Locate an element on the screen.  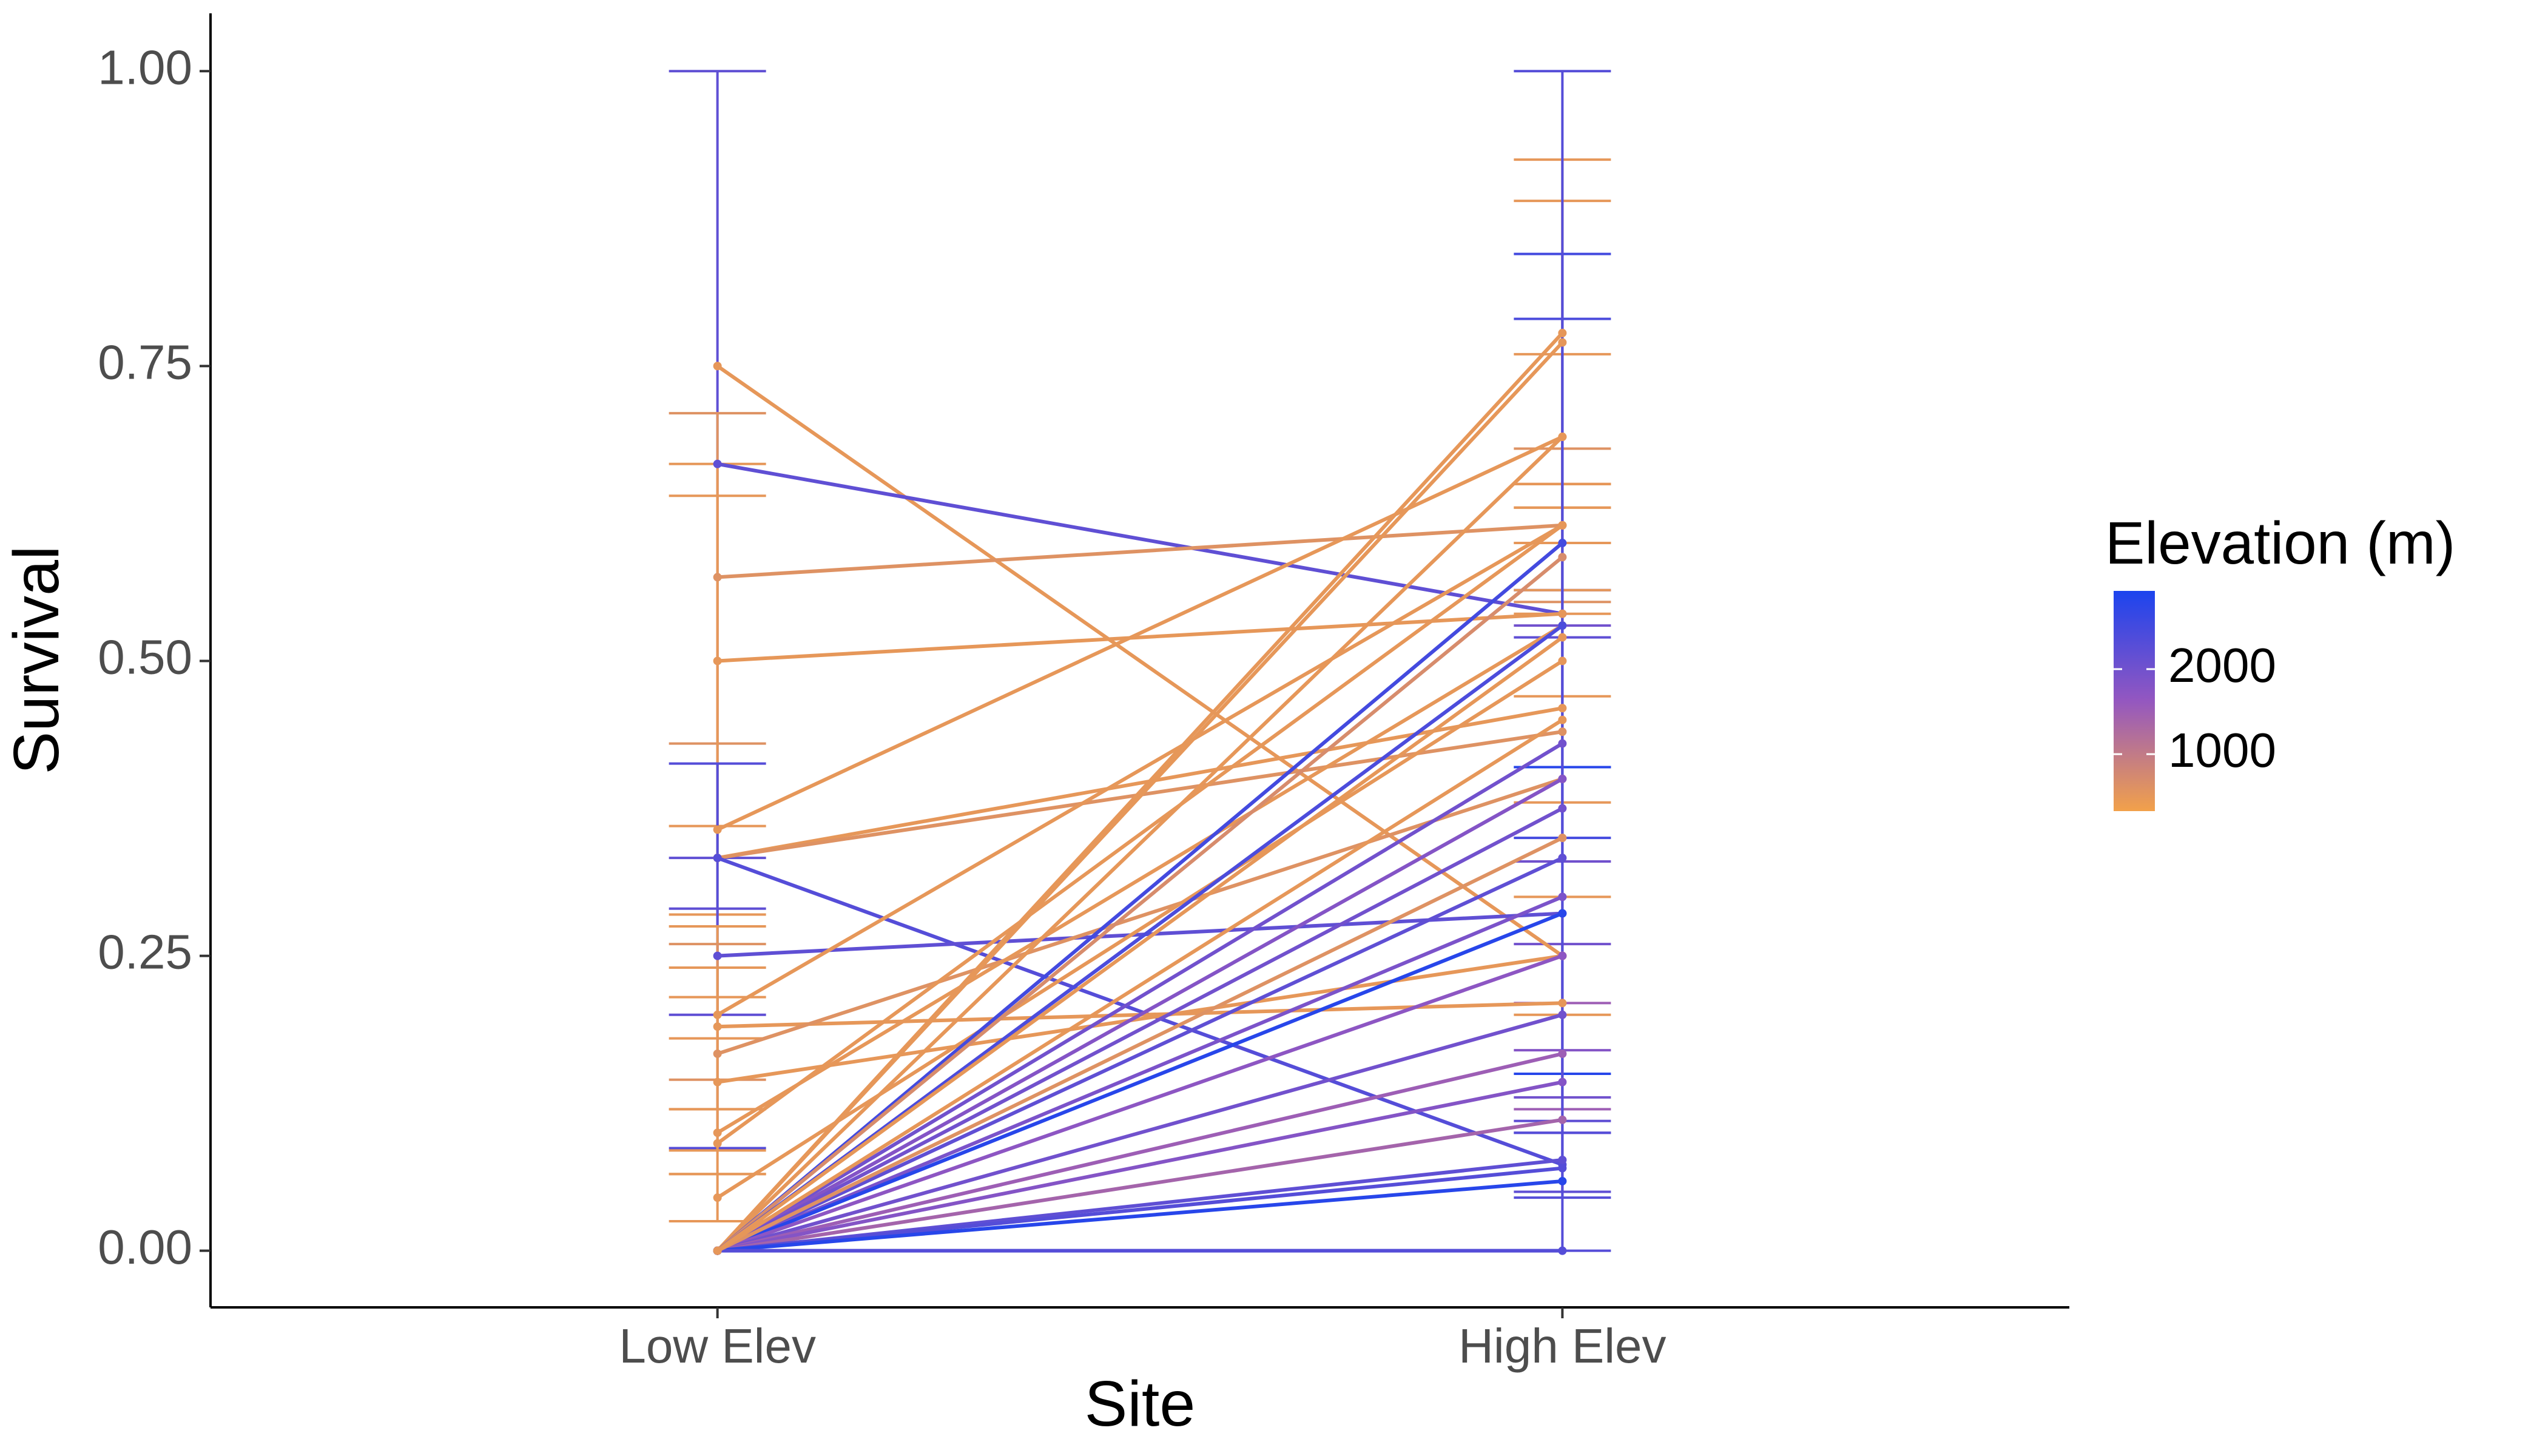
y-tick-label: 1.00 is located at coordinates (145, 67).